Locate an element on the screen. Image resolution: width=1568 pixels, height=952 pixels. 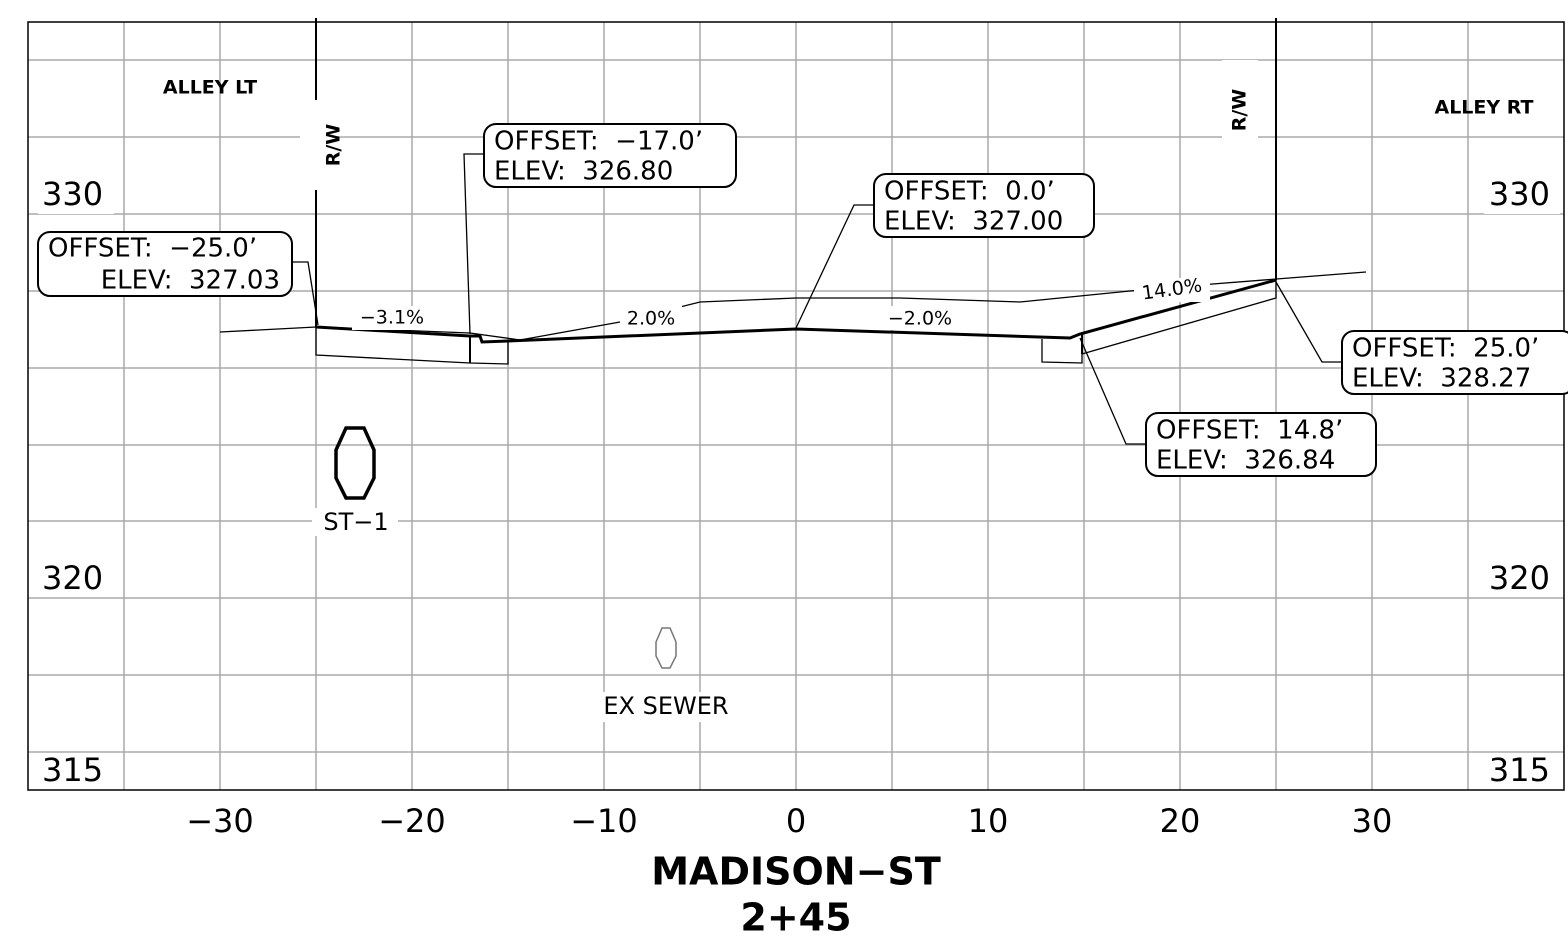
callout-elev: ELEV: 327.00 is located at coordinates (973, 222).